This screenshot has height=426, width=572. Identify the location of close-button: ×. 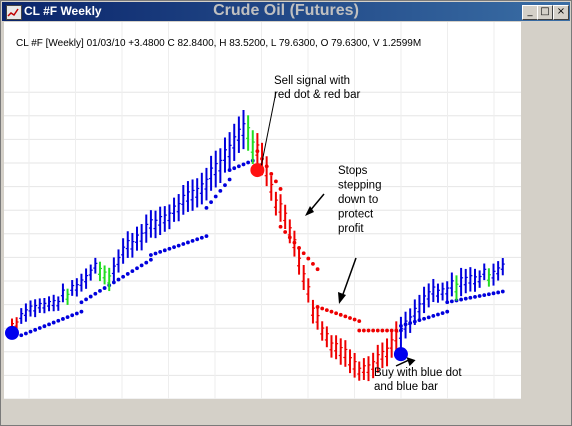
(561, 12).